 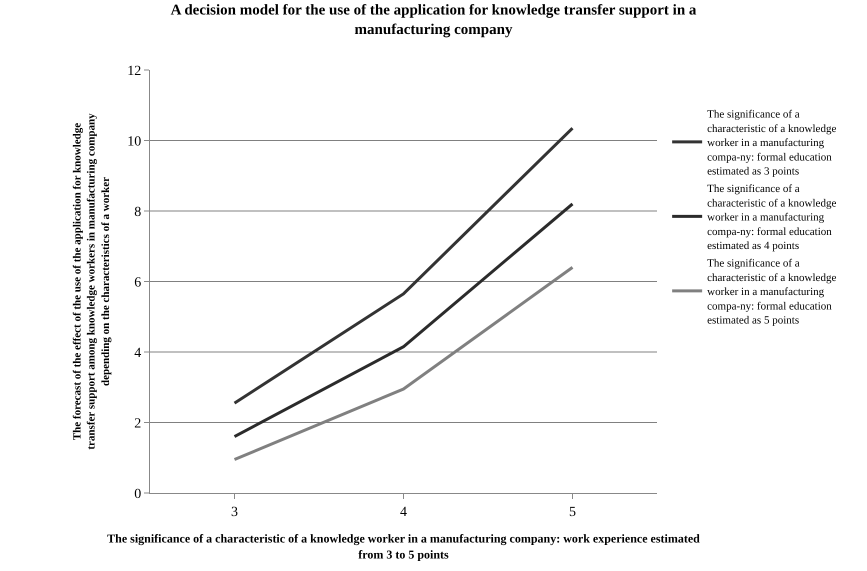 What do you see at coordinates (134, 142) in the screenshot?
I see `y-tick-label: 10` at bounding box center [134, 142].